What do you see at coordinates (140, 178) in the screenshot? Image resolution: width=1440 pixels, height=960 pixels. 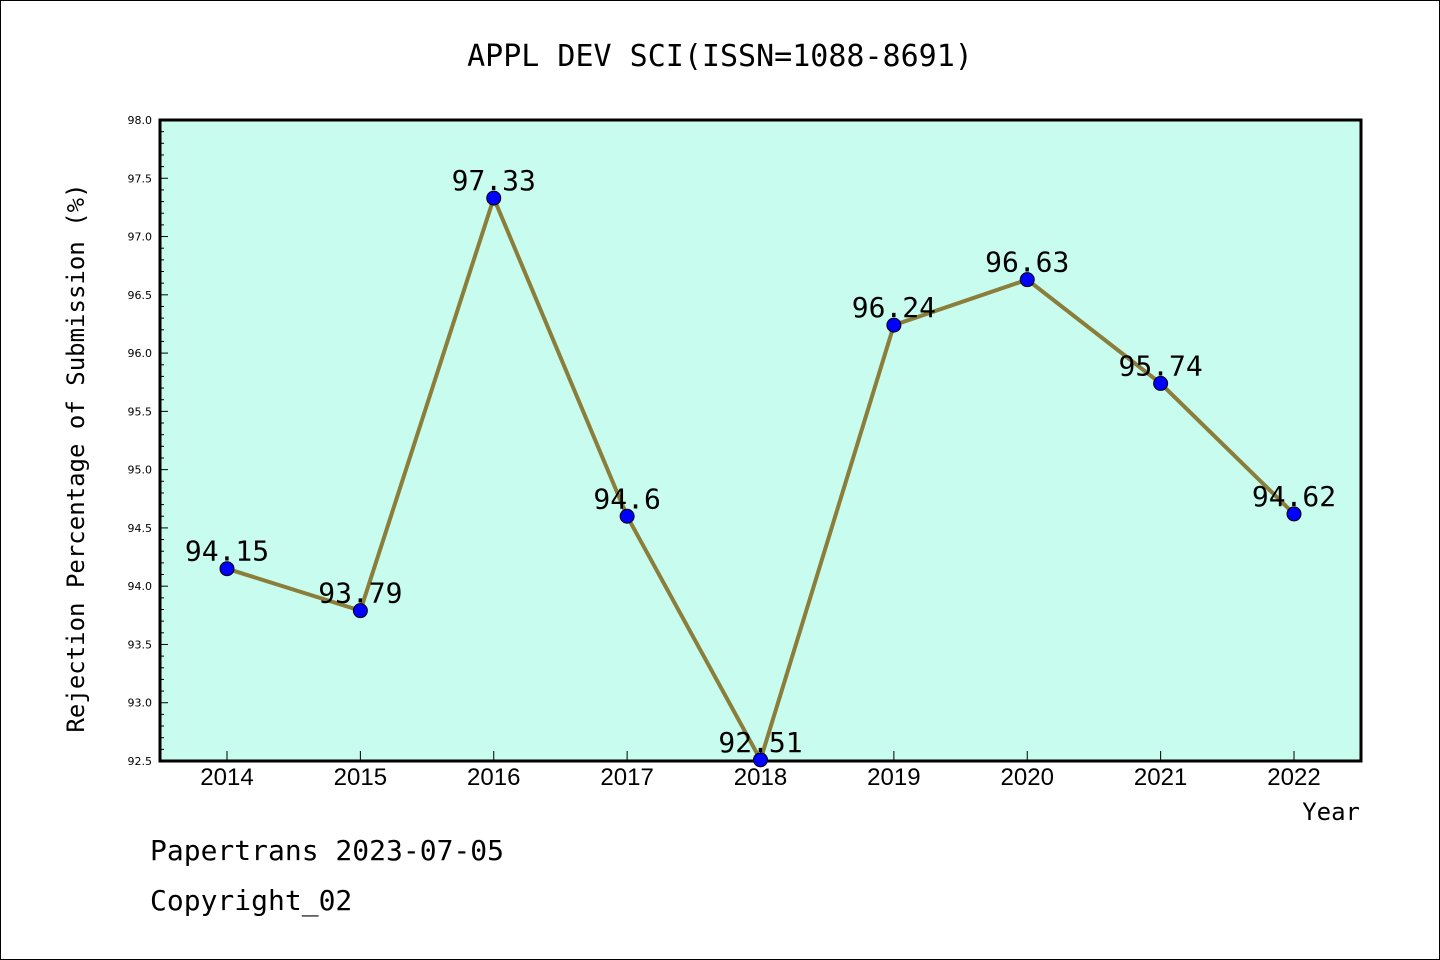 I see `y-tick-label: 97.5` at bounding box center [140, 178].